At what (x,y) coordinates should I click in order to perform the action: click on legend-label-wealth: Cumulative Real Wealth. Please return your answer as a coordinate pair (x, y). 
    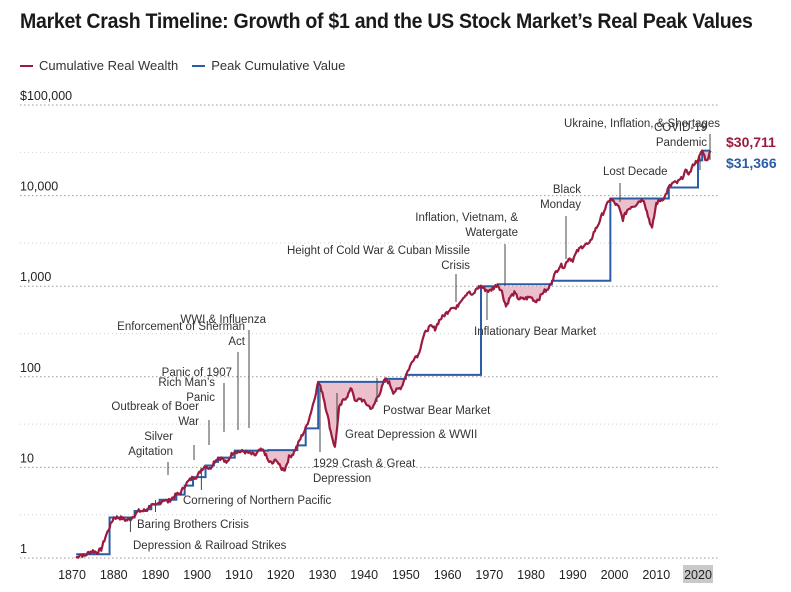
    Looking at the image, I should click on (109, 65).